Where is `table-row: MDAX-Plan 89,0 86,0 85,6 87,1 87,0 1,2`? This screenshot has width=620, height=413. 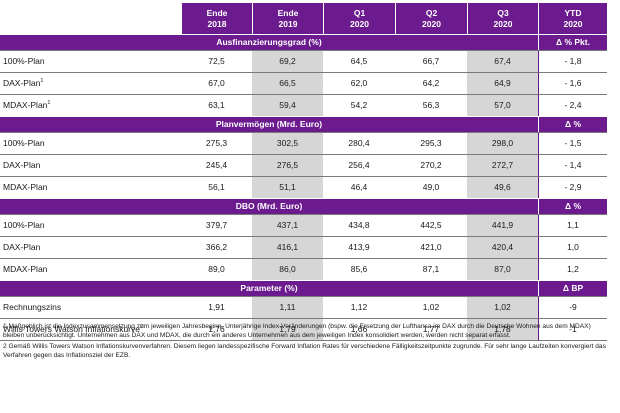
table-row: MDAX-Plan 89,0 86,0 85,6 87,1 87,0 1,2 is located at coordinates (303, 269).